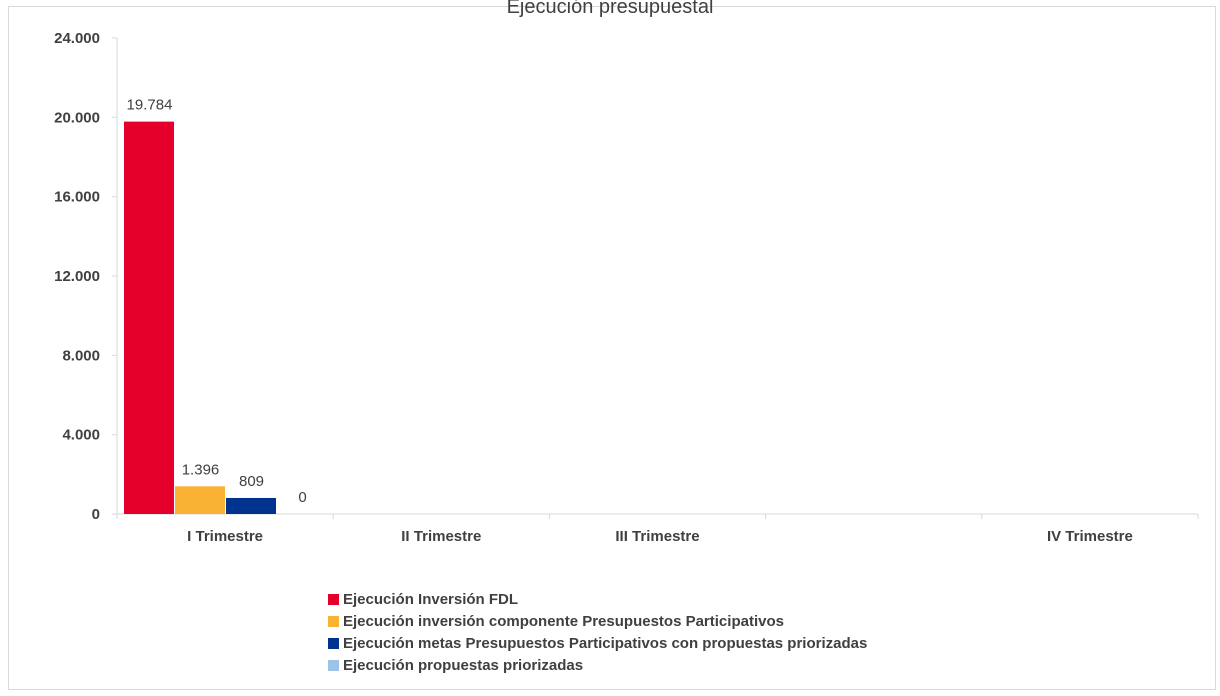 The height and width of the screenshot is (696, 1220). Describe the element at coordinates (225, 536) in the screenshot. I see `x-tick-label: I Trimestre` at that location.